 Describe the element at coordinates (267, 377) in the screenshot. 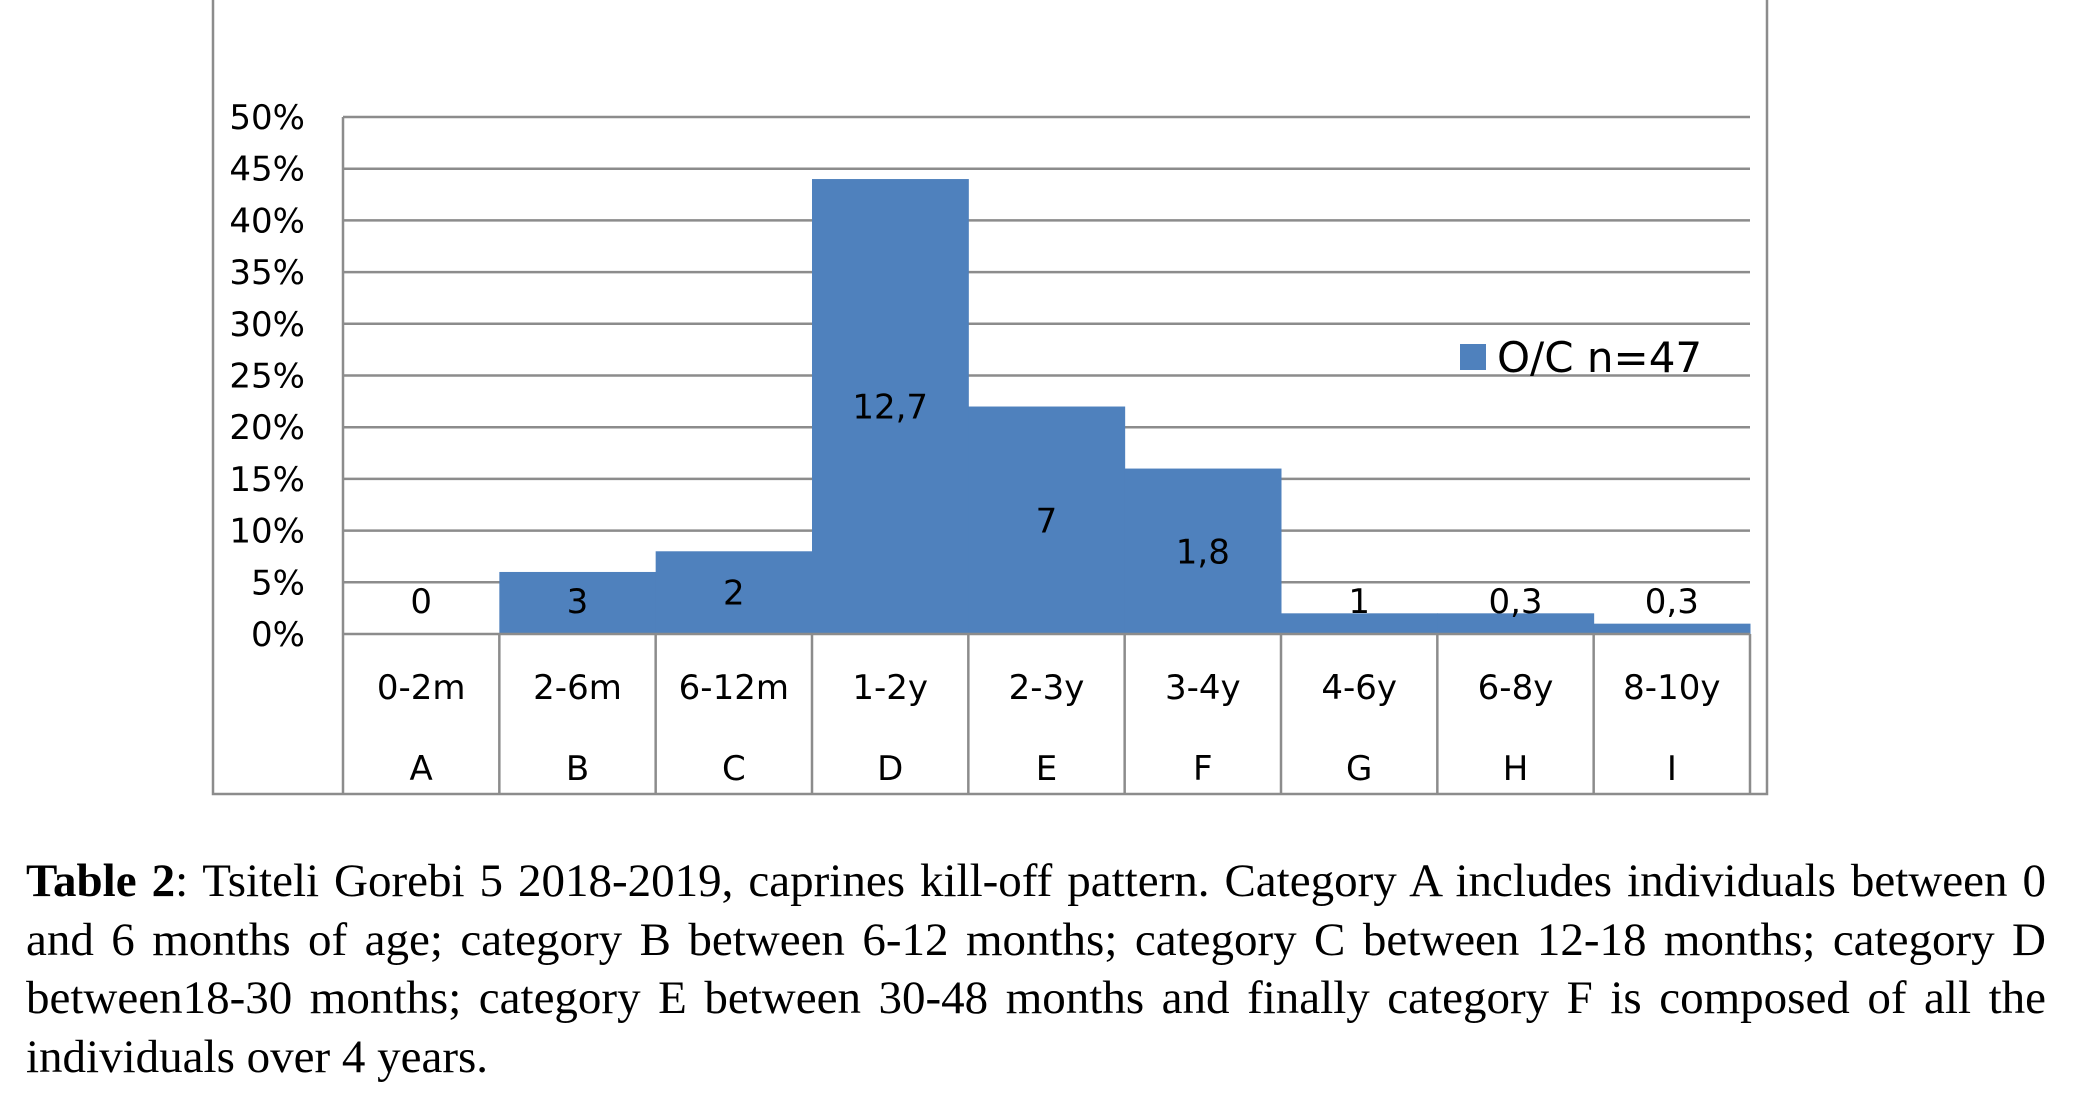

I see `y-tick-label: 25%` at that location.